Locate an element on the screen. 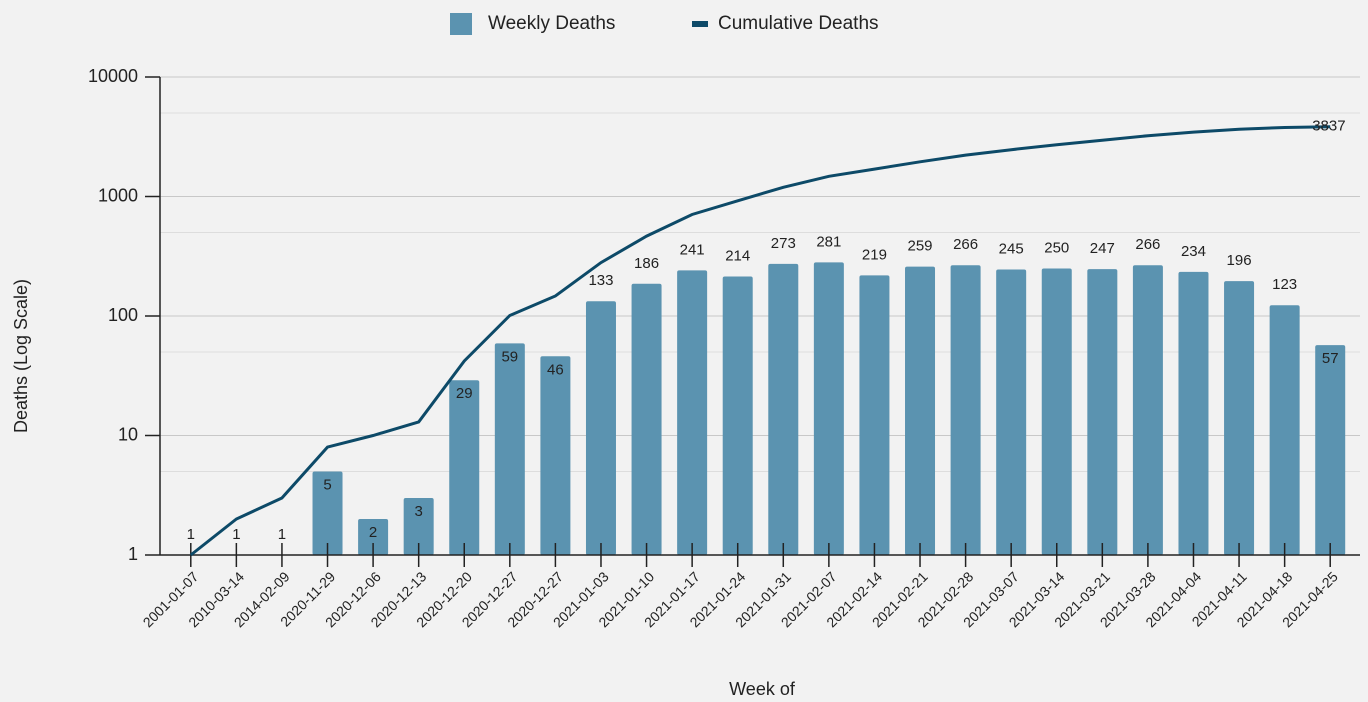 The width and height of the screenshot is (1368, 702). bar-label: 2 is located at coordinates (373, 532).